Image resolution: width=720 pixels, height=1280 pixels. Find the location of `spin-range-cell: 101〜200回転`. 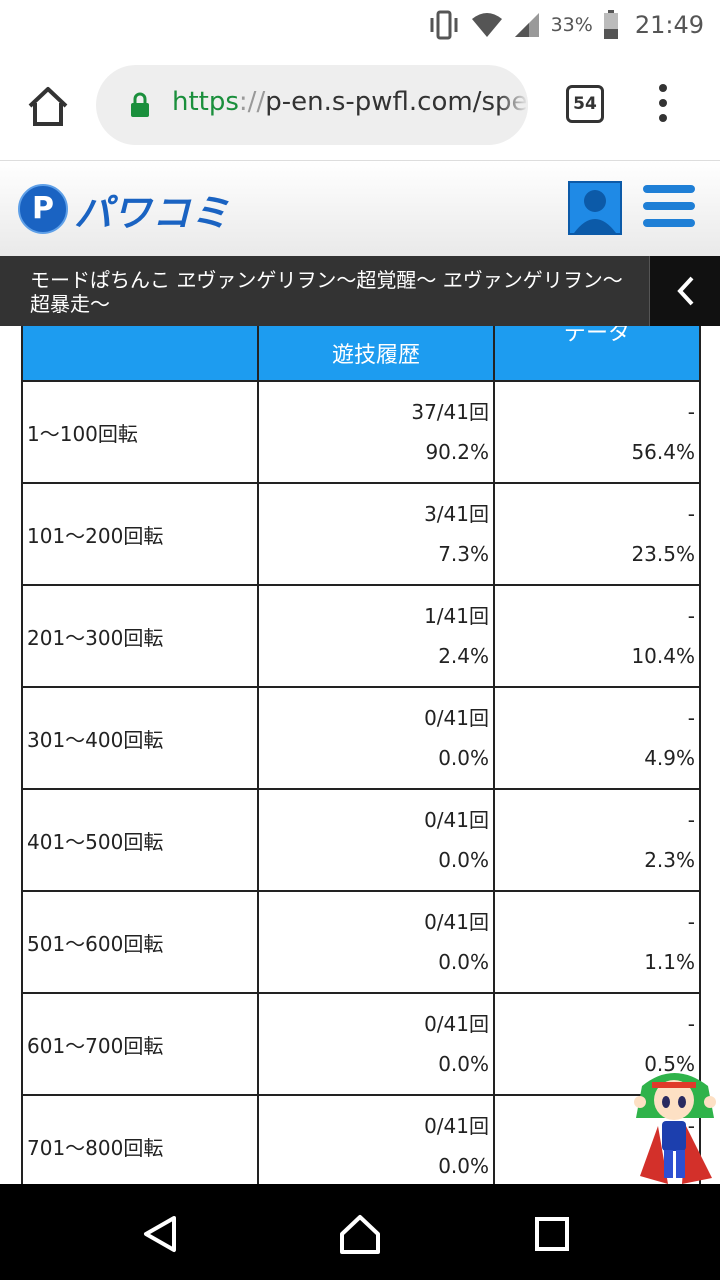

spin-range-cell: 101〜200回転 is located at coordinates (140, 534).